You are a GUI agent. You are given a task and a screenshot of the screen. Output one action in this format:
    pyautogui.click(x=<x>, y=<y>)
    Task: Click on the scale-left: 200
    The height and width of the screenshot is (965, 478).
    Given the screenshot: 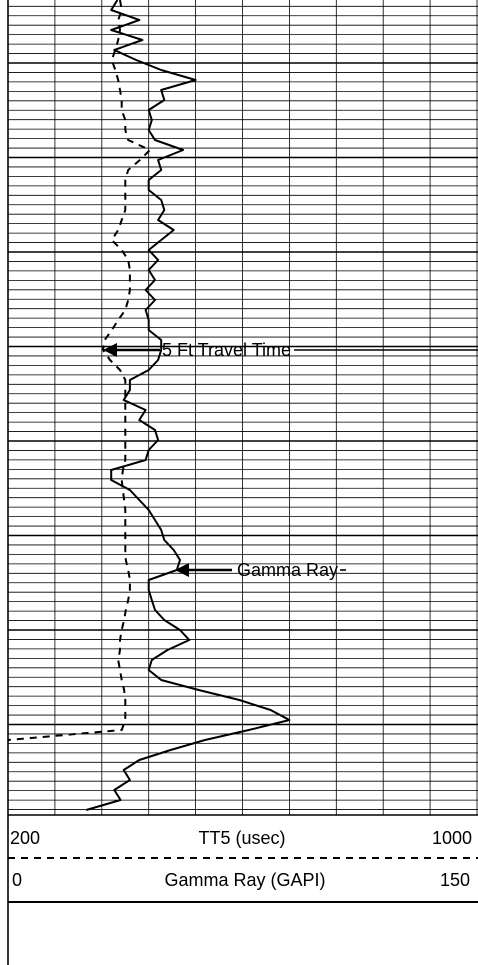 What is the action you would take?
    pyautogui.click(x=25, y=838)
    